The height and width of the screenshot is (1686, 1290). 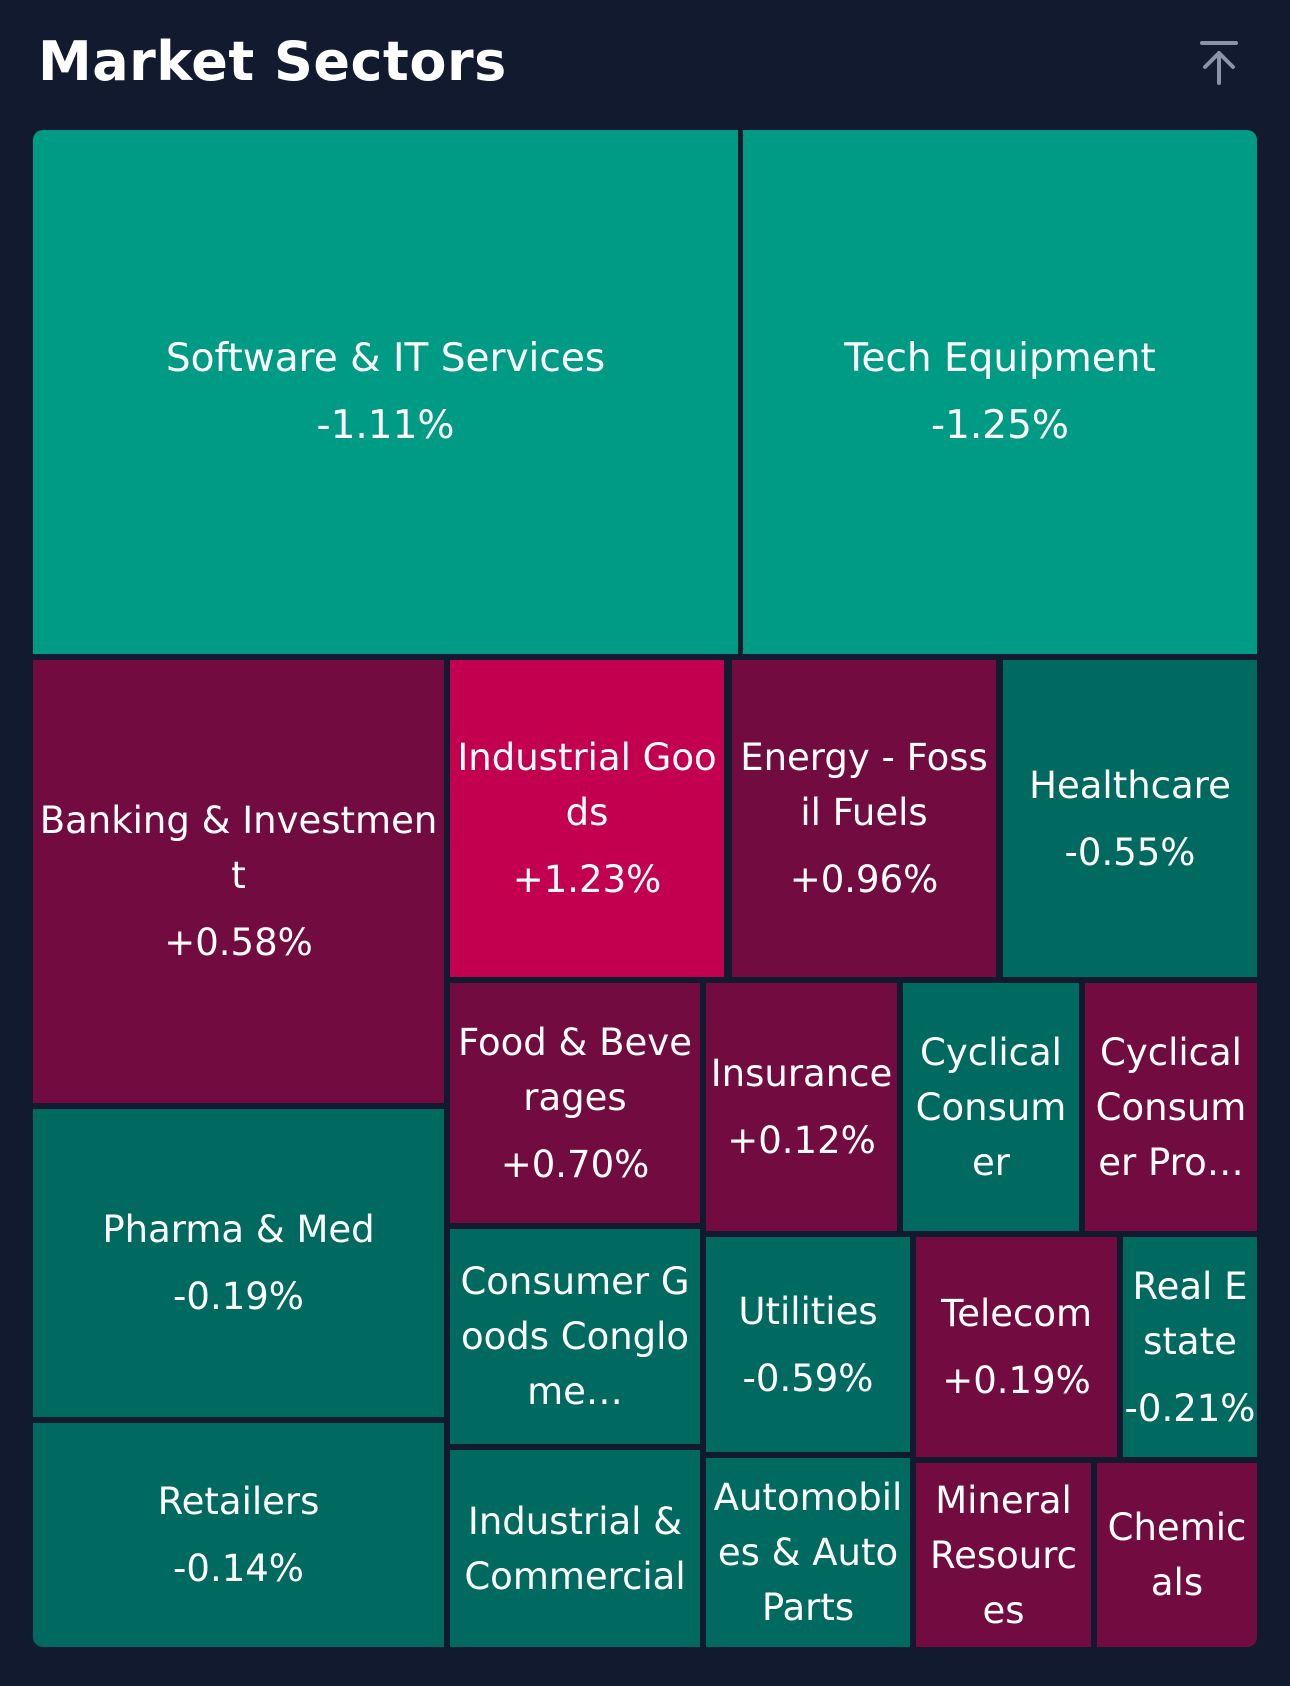 I want to click on sector-label: Utilities, so click(x=808, y=1311).